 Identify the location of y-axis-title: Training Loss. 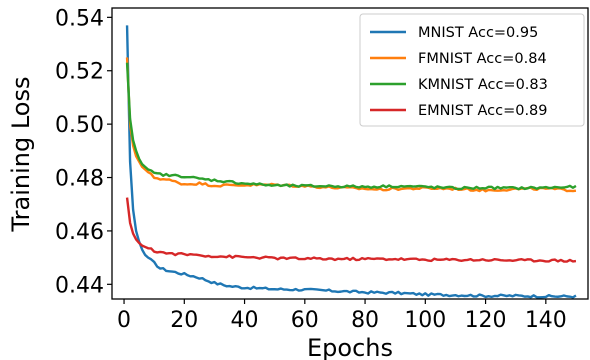
(21, 155).